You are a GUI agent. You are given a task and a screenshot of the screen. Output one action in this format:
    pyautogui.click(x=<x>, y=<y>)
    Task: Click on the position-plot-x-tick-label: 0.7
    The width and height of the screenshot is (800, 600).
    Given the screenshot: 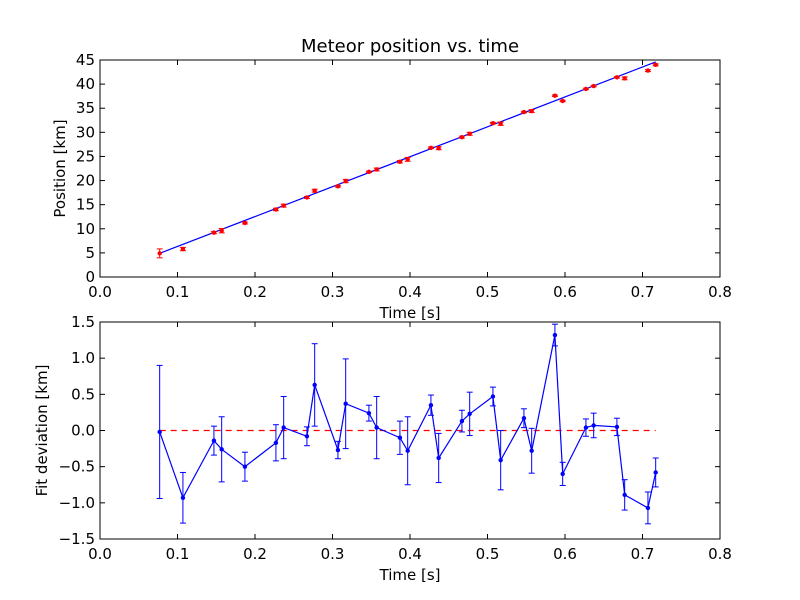 What is the action you would take?
    pyautogui.click(x=643, y=292)
    